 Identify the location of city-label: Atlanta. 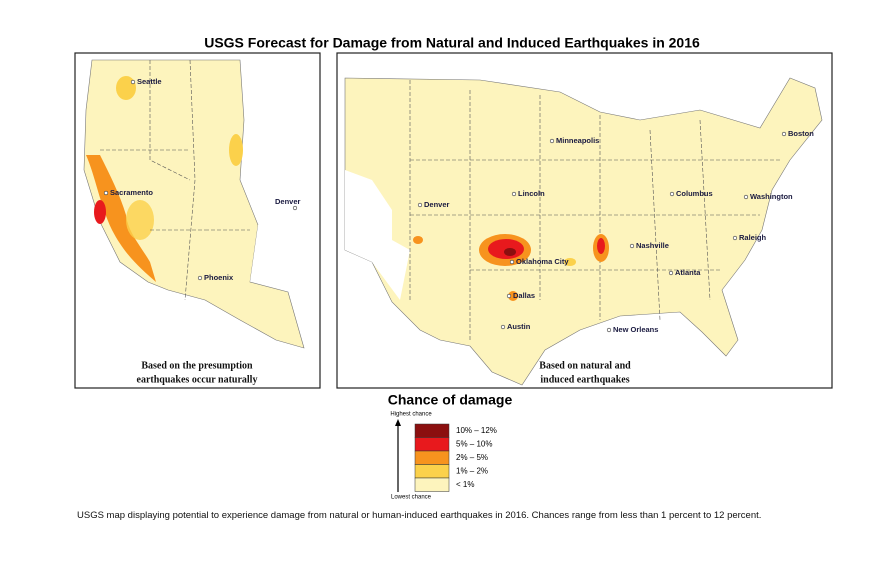
(688, 272).